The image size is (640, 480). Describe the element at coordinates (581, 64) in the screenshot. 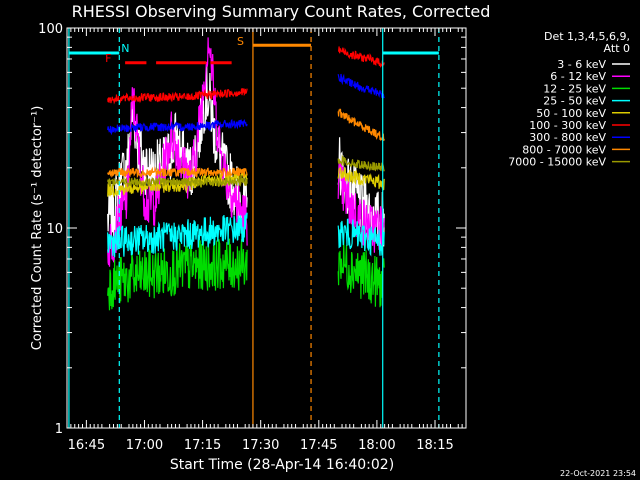

I see `legend-label-0: 3 - 6 keV` at that location.